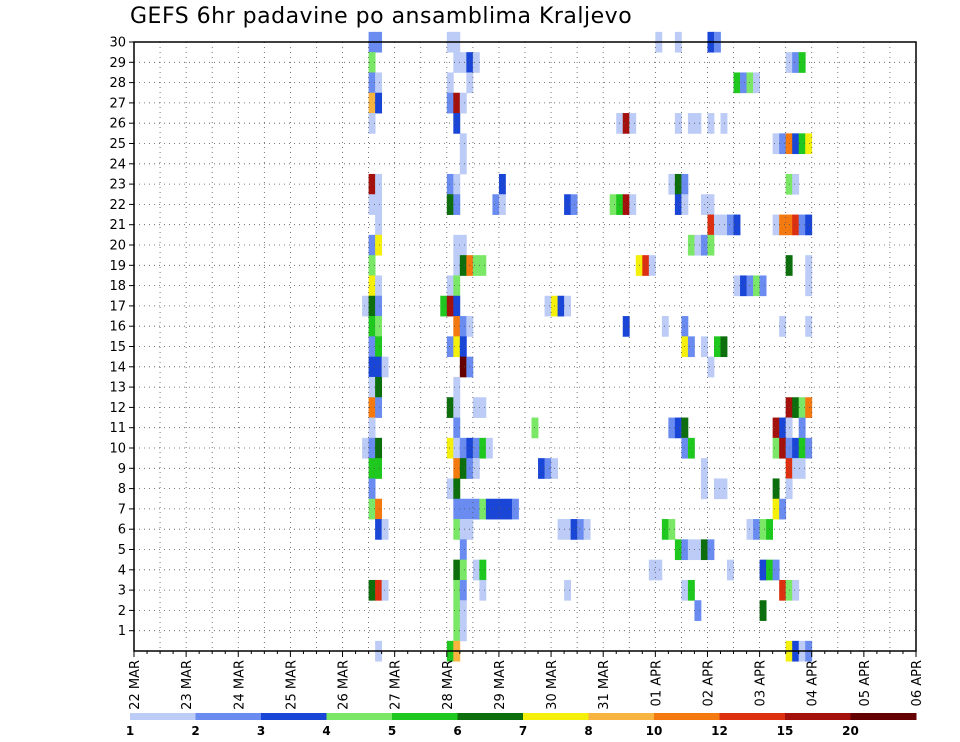  Describe the element at coordinates (500, 685) in the screenshot. I see `x-tick-label: 29 MAR` at that location.